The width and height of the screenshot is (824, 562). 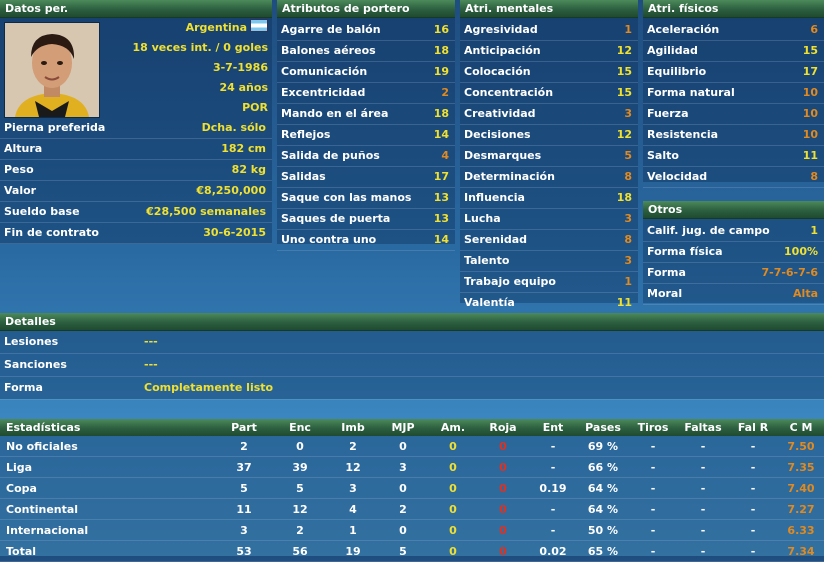 I want to click on column-header: MJP, so click(x=403, y=427).